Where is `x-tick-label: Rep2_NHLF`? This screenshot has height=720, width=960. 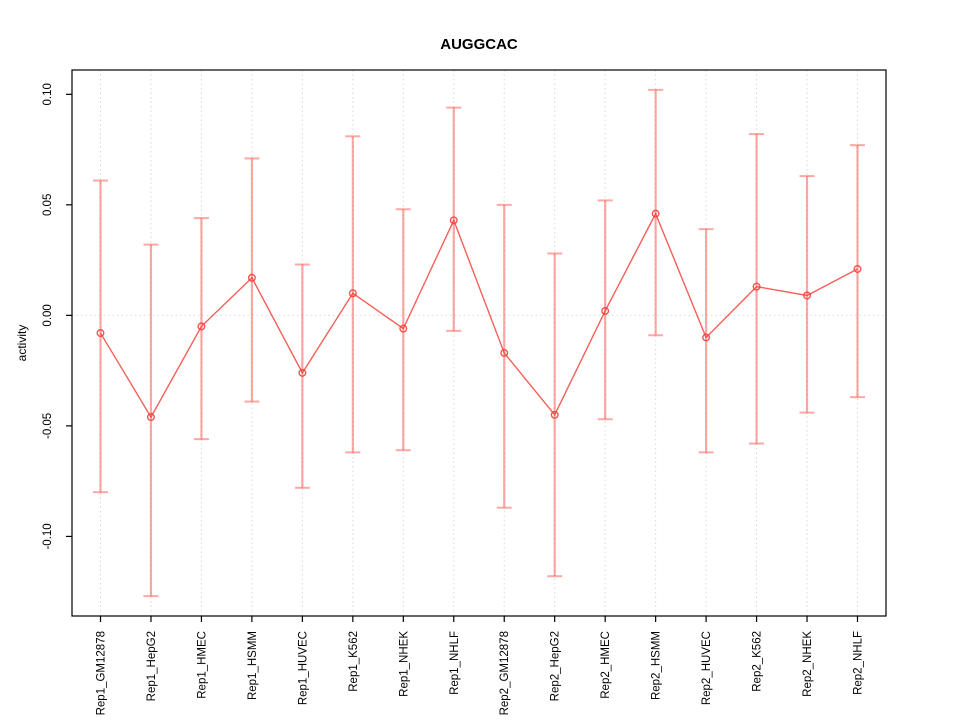 x-tick-label: Rep2_NHLF is located at coordinates (859, 663).